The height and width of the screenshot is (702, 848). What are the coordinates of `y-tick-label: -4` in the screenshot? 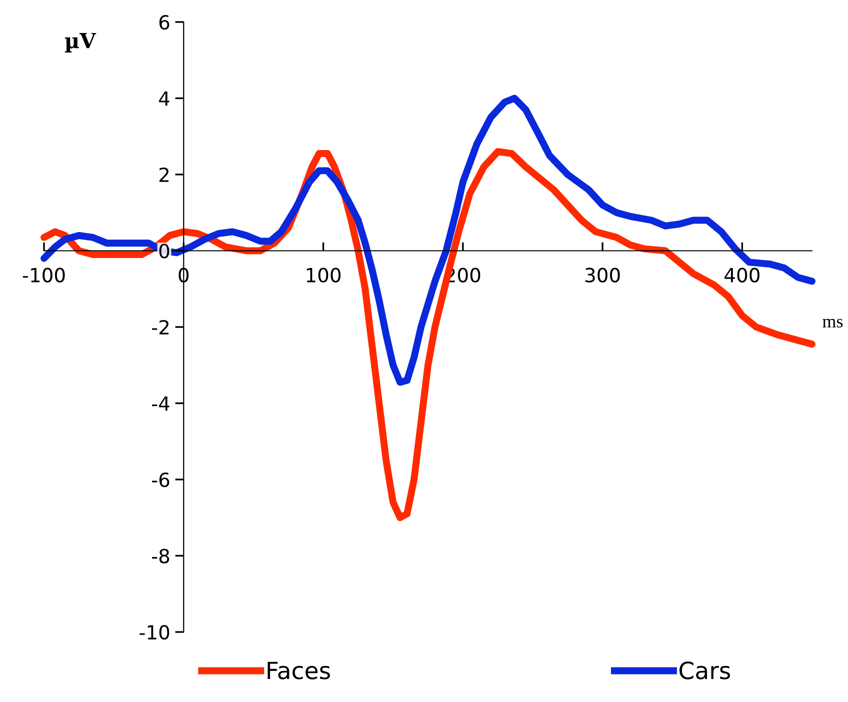 It's located at (161, 403).